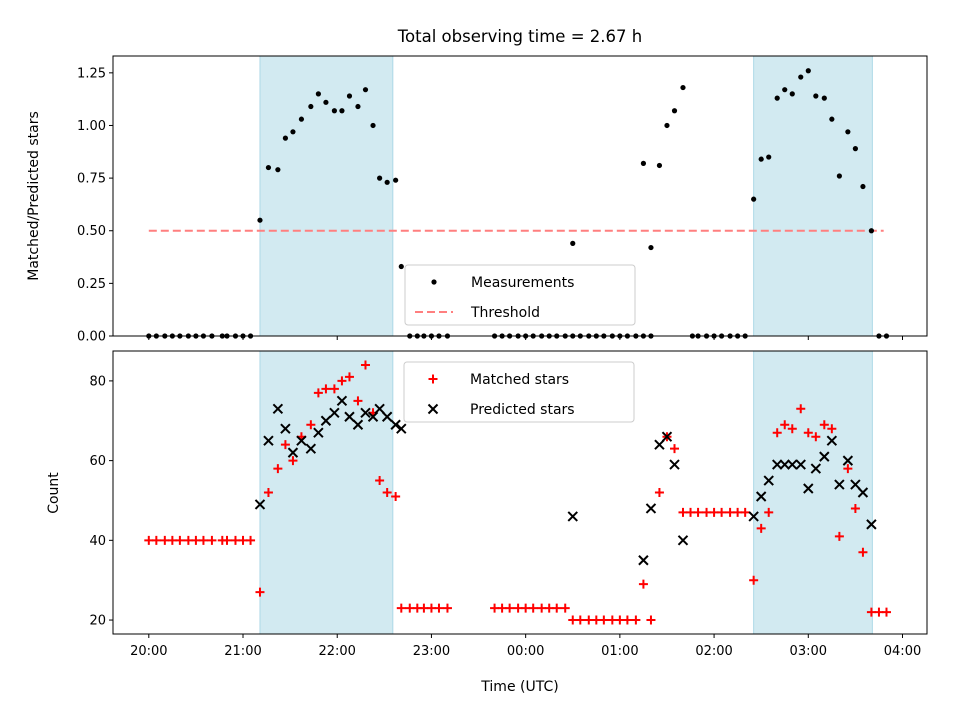 This screenshot has width=960, height=724. Describe the element at coordinates (505, 313) in the screenshot. I see `legend-label: Threshold` at that location.